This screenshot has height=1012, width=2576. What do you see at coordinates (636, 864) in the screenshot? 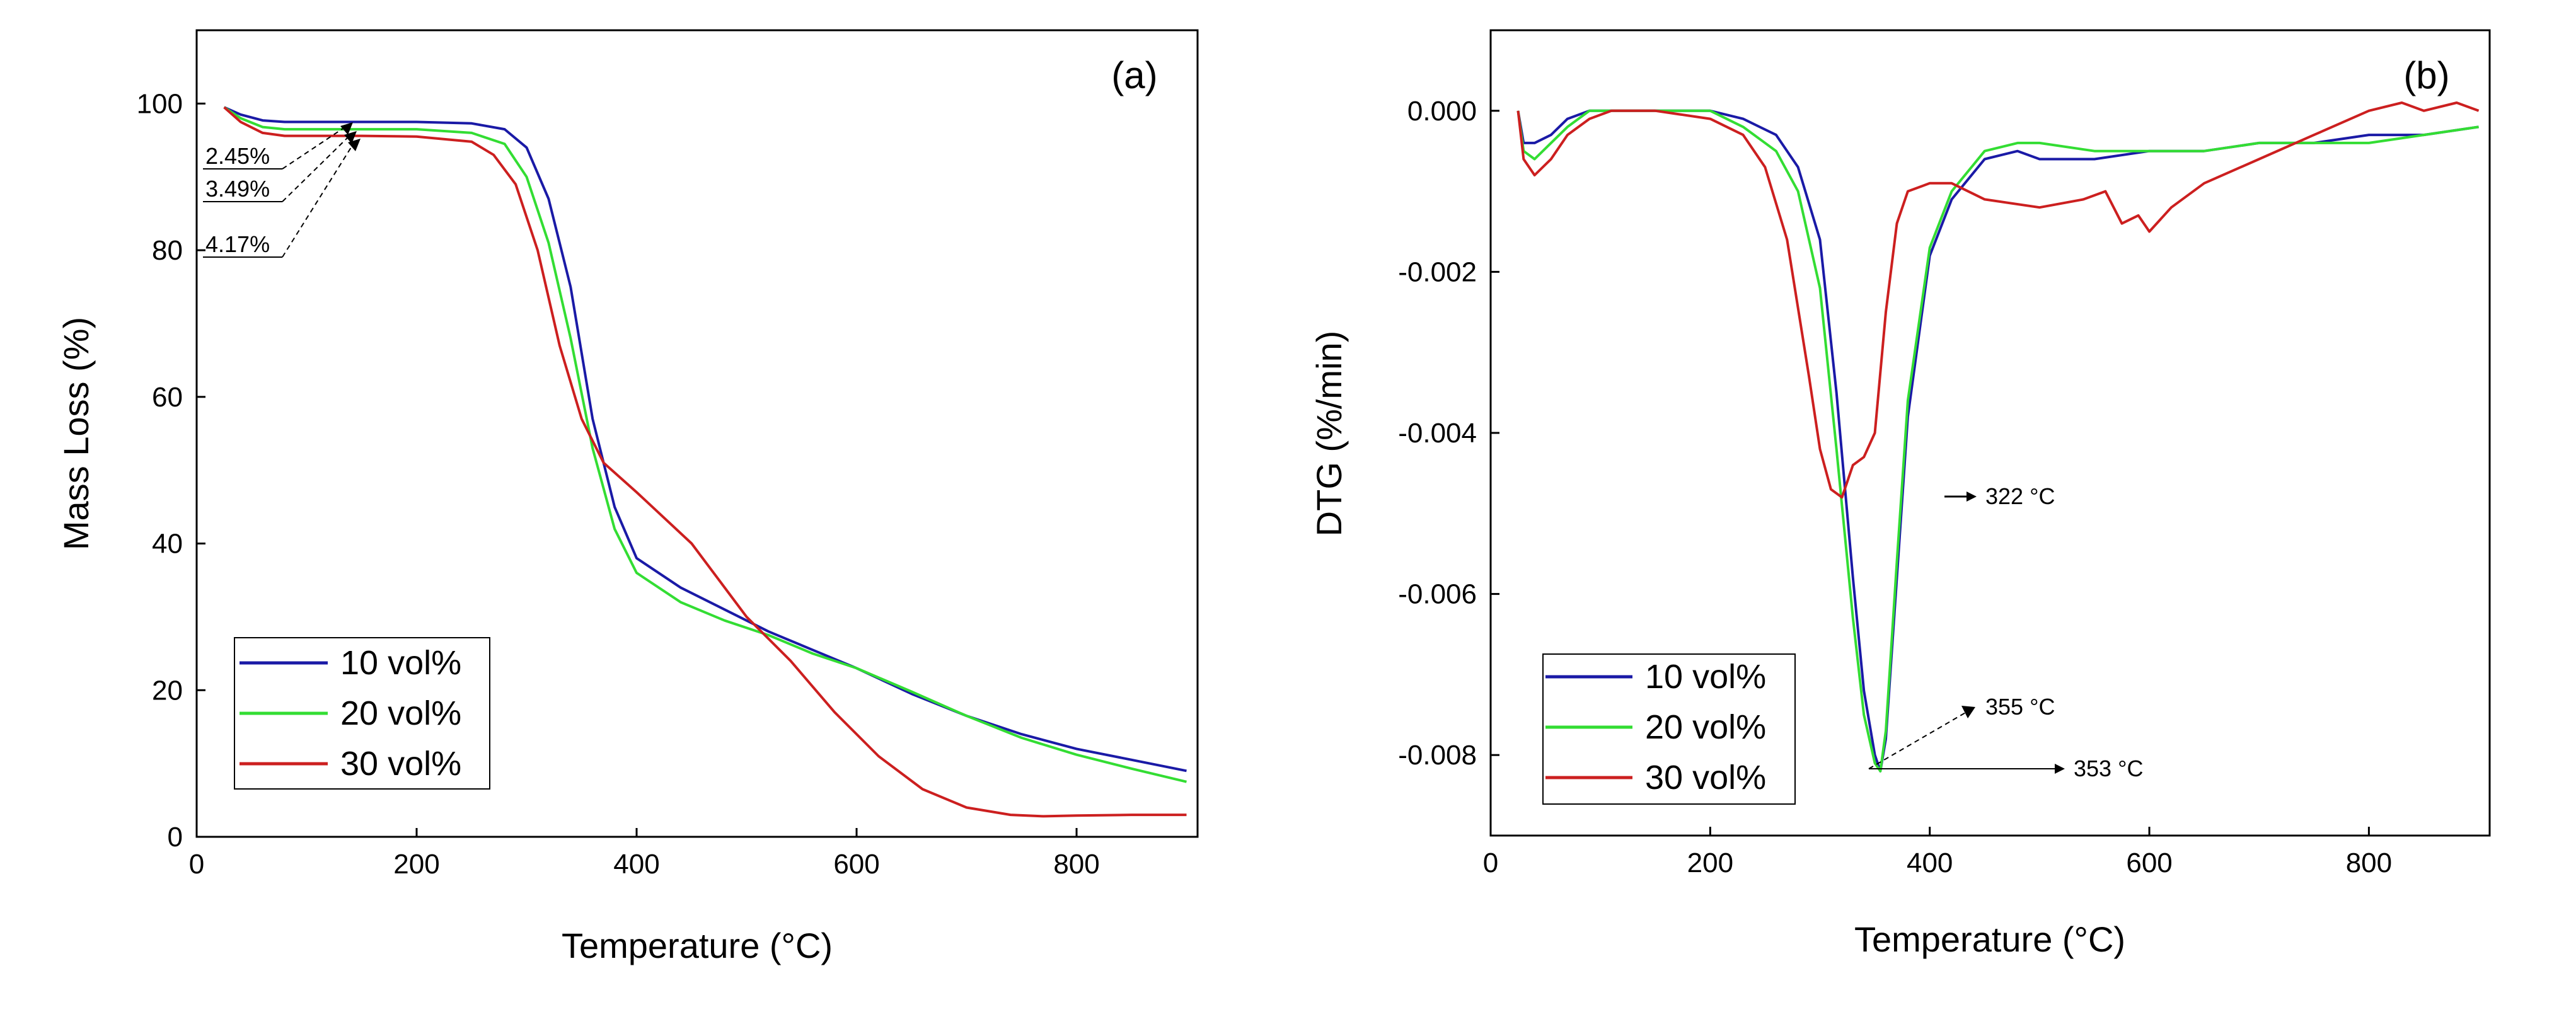
I see `panel-a-x-tick-label: 400` at bounding box center [636, 864].